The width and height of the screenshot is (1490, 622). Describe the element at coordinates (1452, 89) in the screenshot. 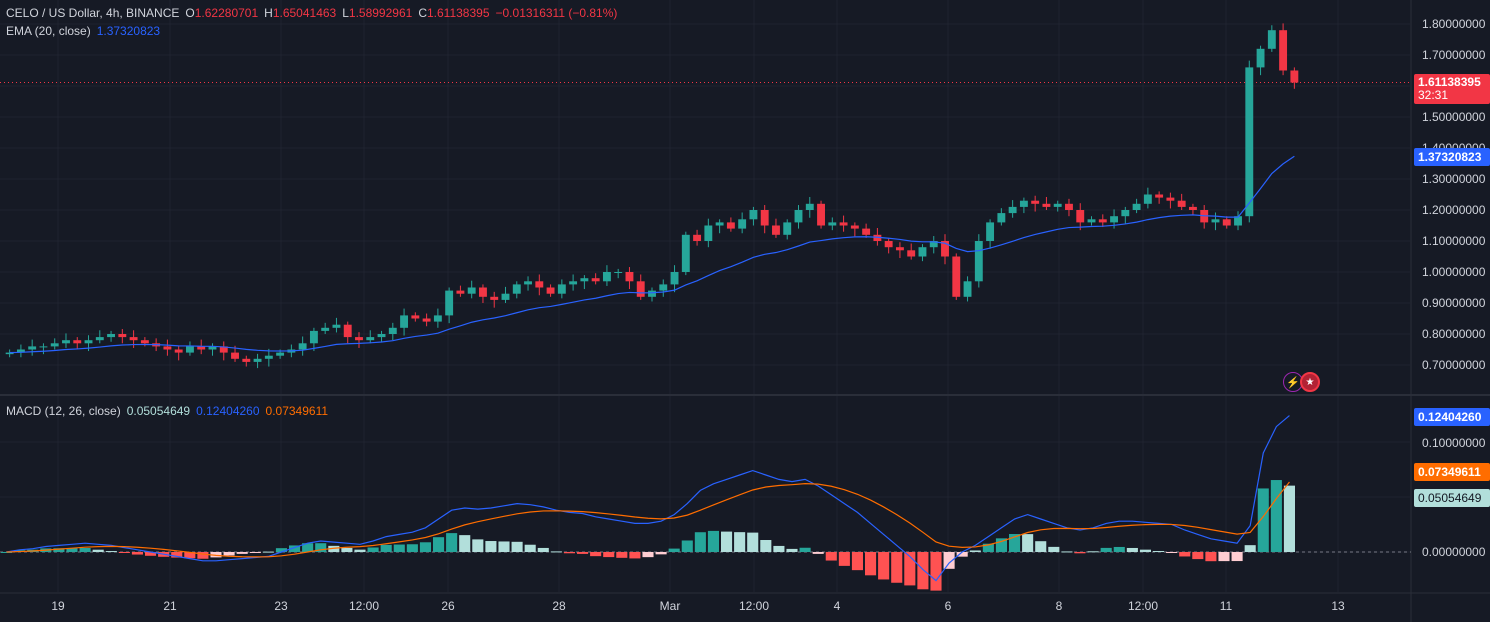

I see `last-price-badge: 1.61138395 32:31` at that location.